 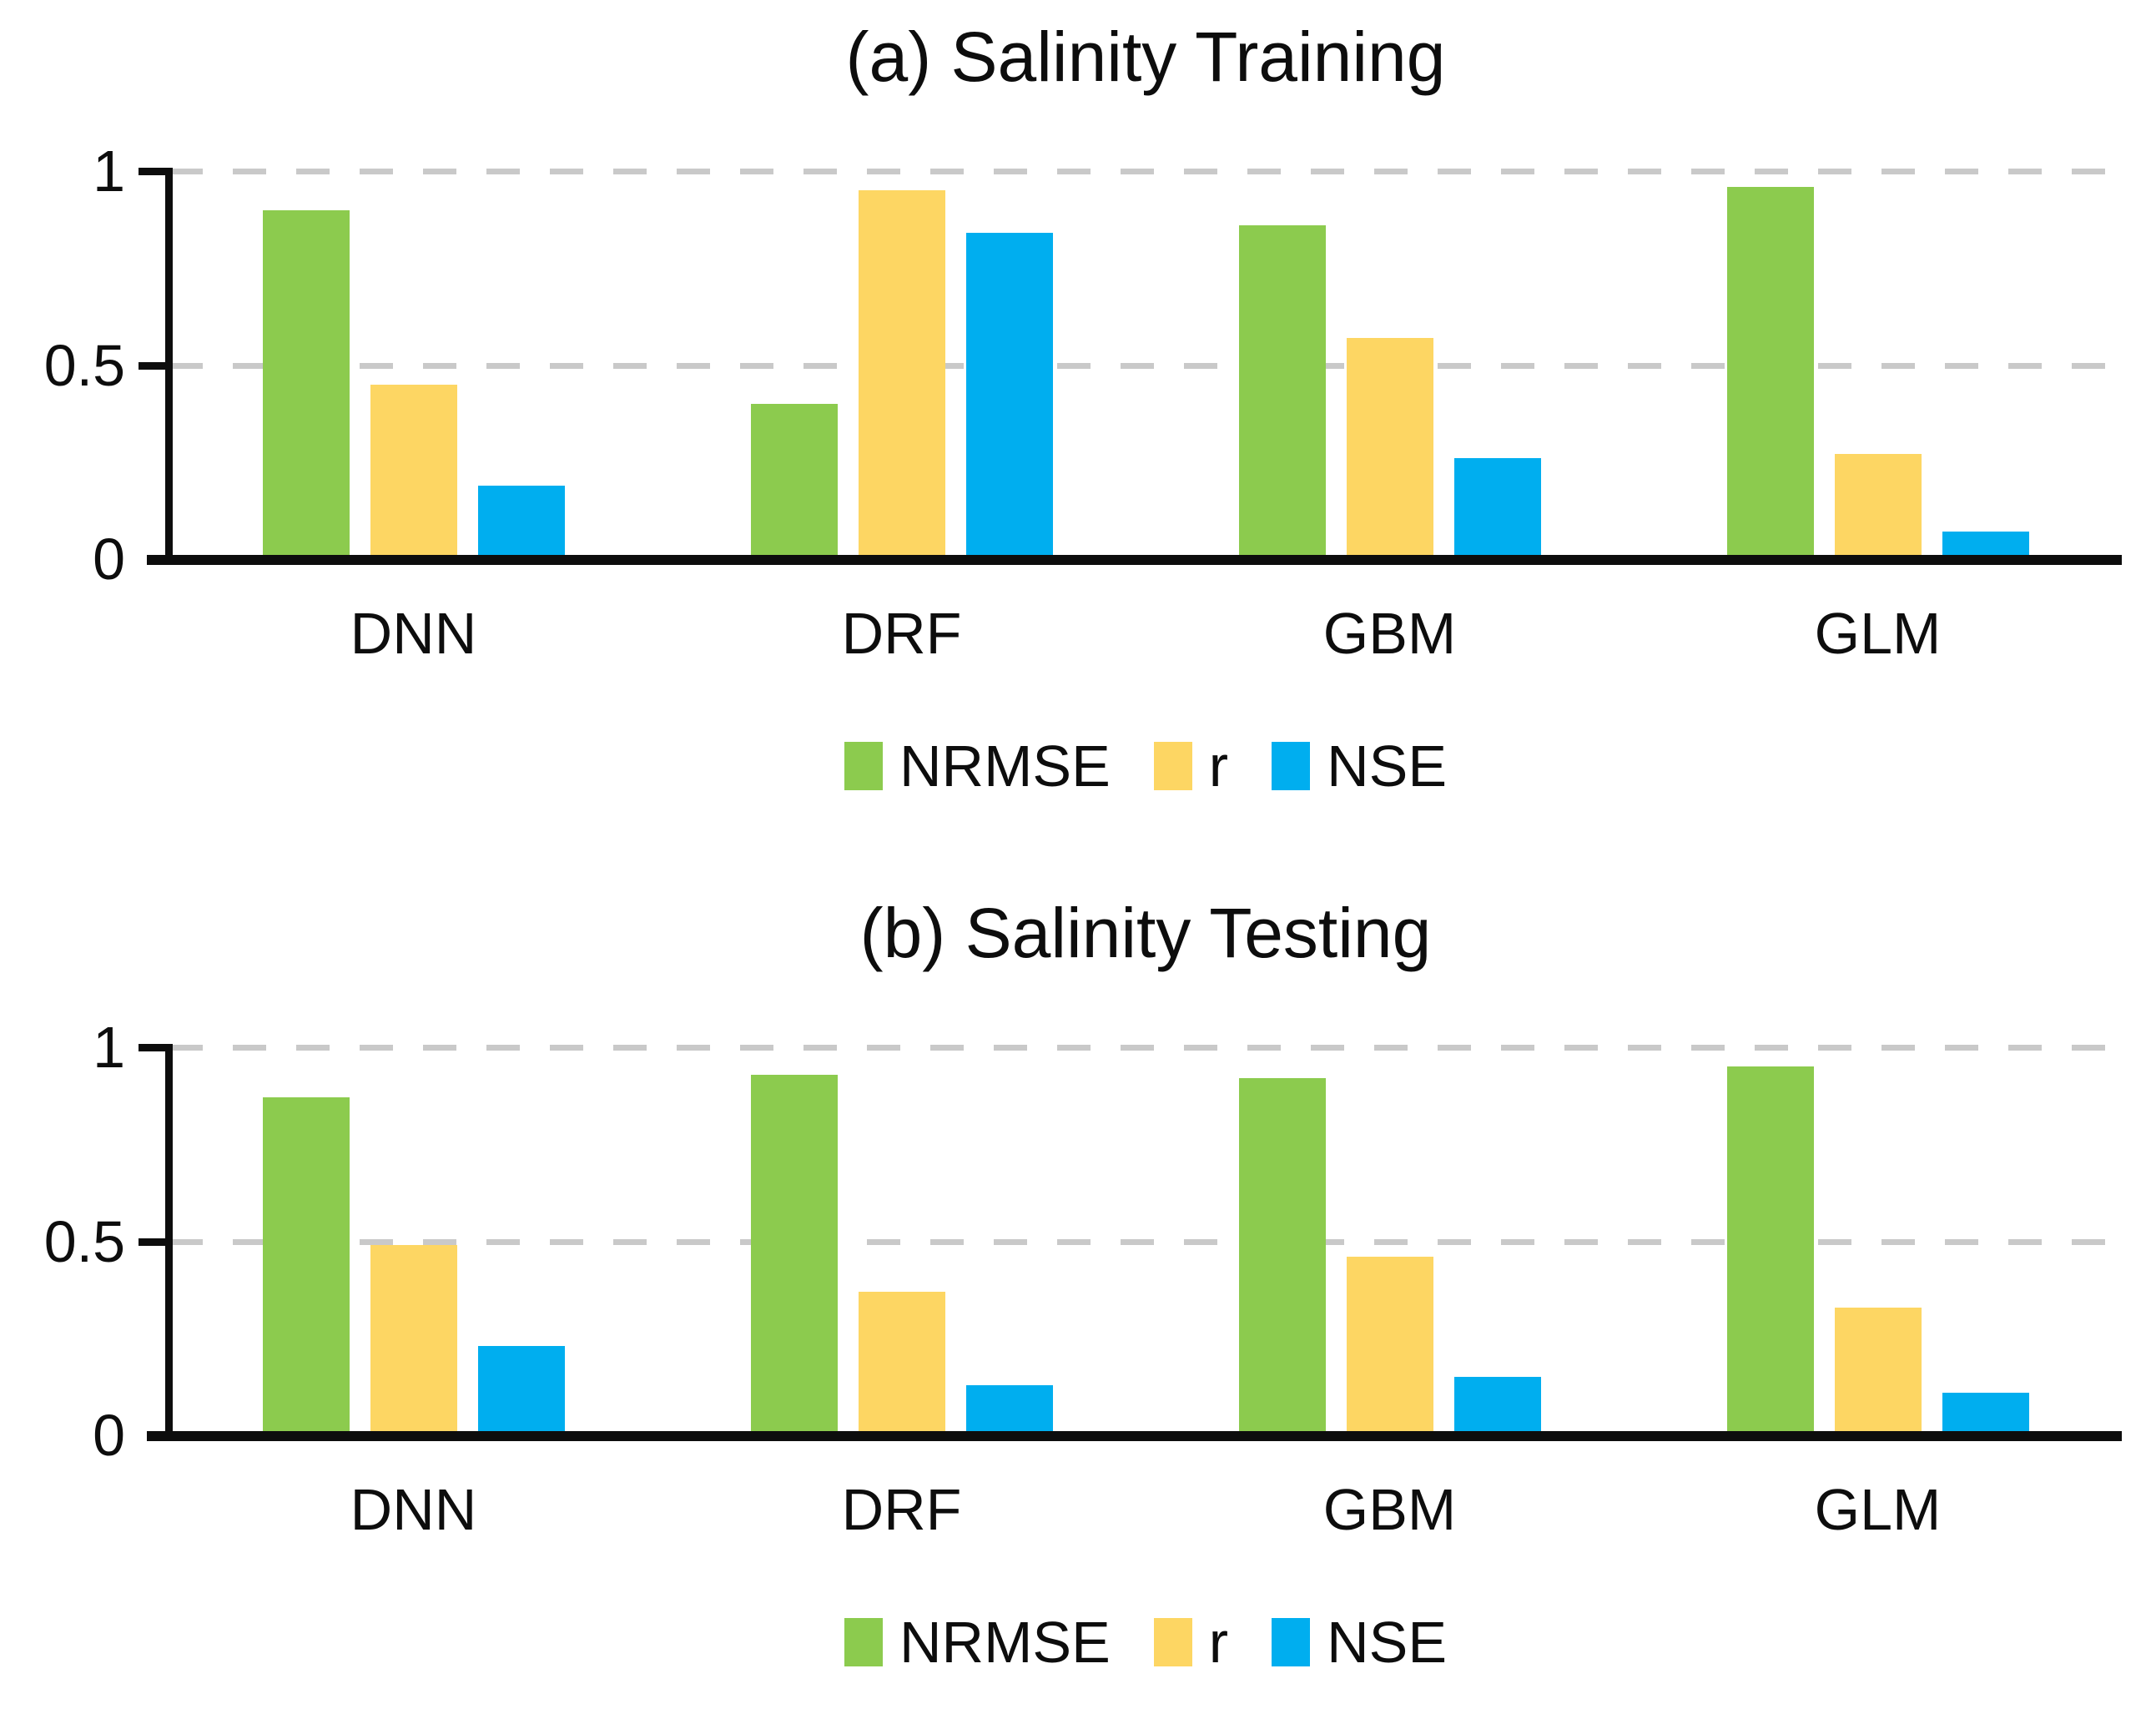 What do you see at coordinates (1145, 57) in the screenshot?
I see `chart-title: (a) Salinity Training` at bounding box center [1145, 57].